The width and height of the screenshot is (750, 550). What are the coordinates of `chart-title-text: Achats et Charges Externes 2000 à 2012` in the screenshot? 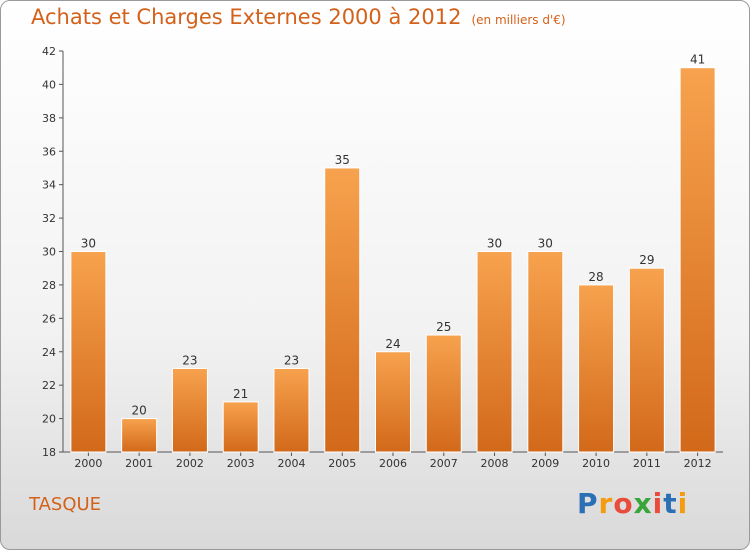 It's located at (246, 17).